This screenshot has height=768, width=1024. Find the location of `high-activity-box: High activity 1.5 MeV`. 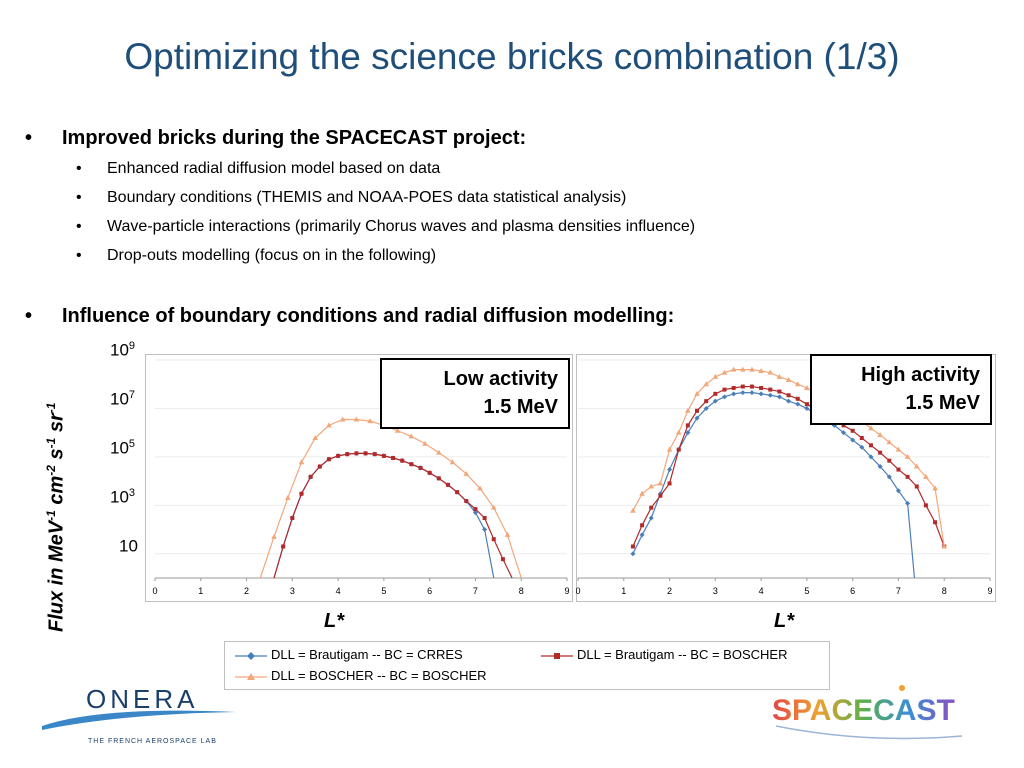

high-activity-box: High activity 1.5 MeV is located at coordinates (901, 389).